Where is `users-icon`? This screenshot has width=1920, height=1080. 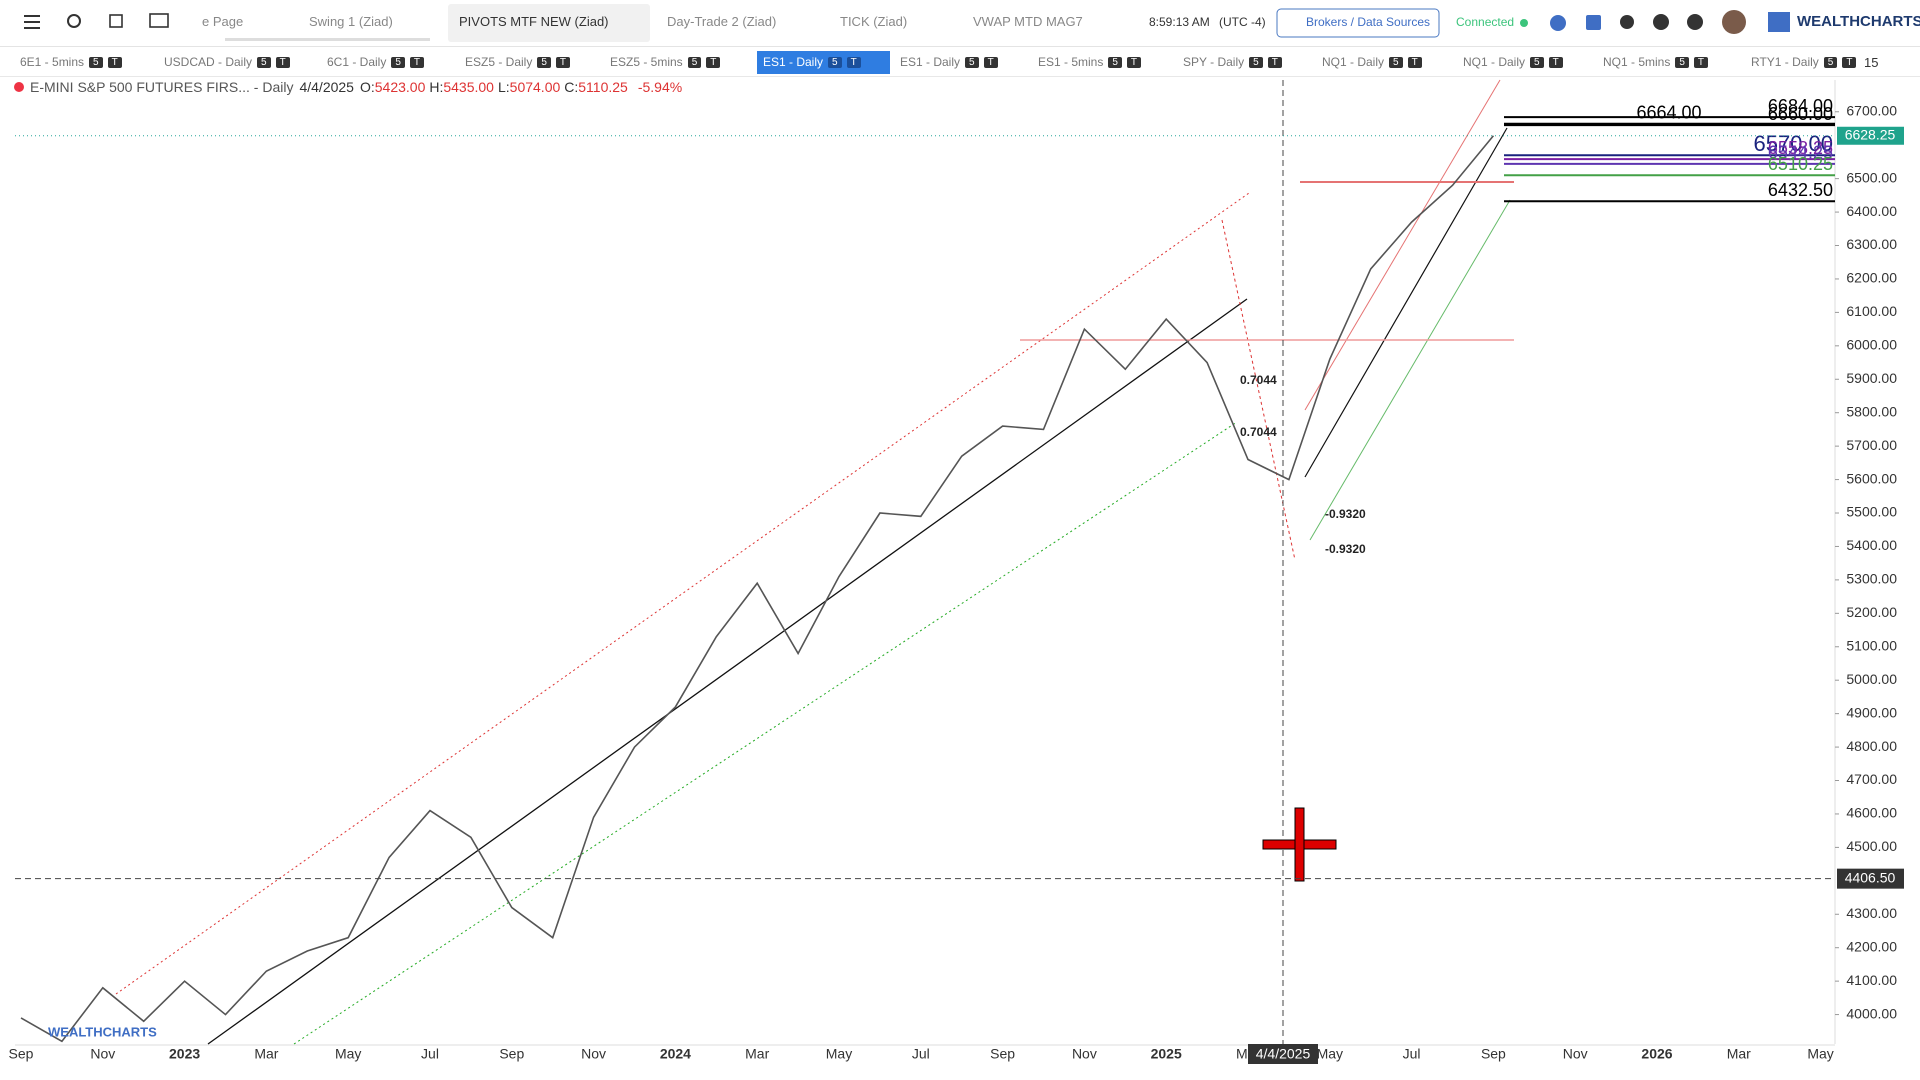
users-icon is located at coordinates (1558, 23).